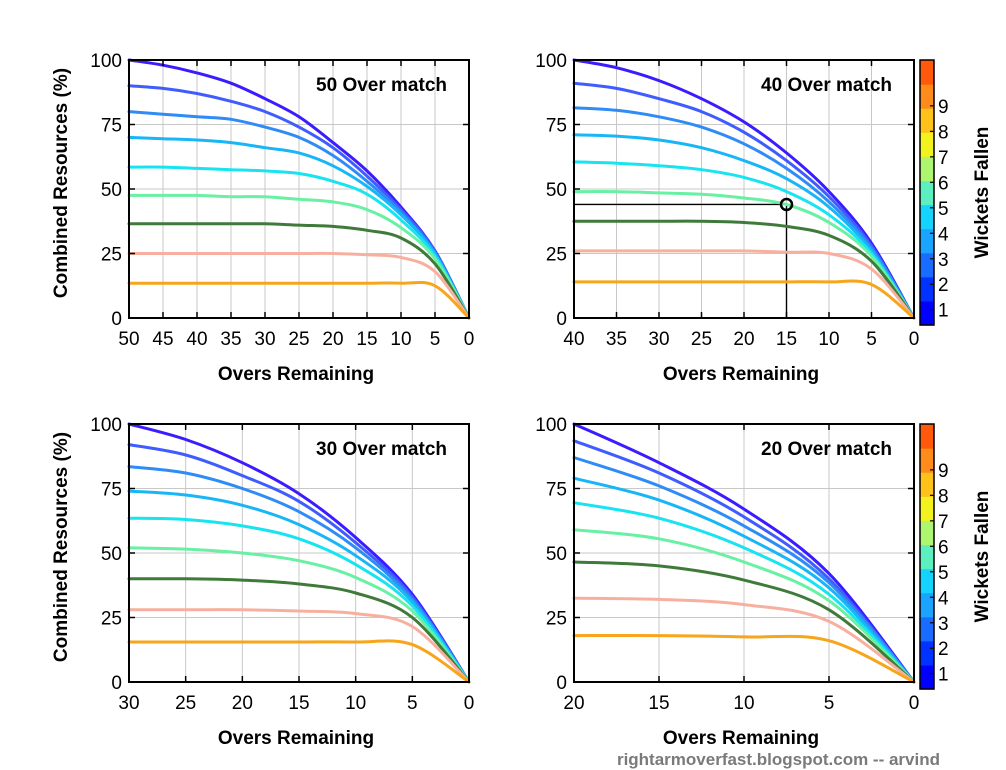 This screenshot has height=770, width=1006. Describe the element at coordinates (943, 573) in the screenshot. I see `colorbar-tick-label: 5` at that location.